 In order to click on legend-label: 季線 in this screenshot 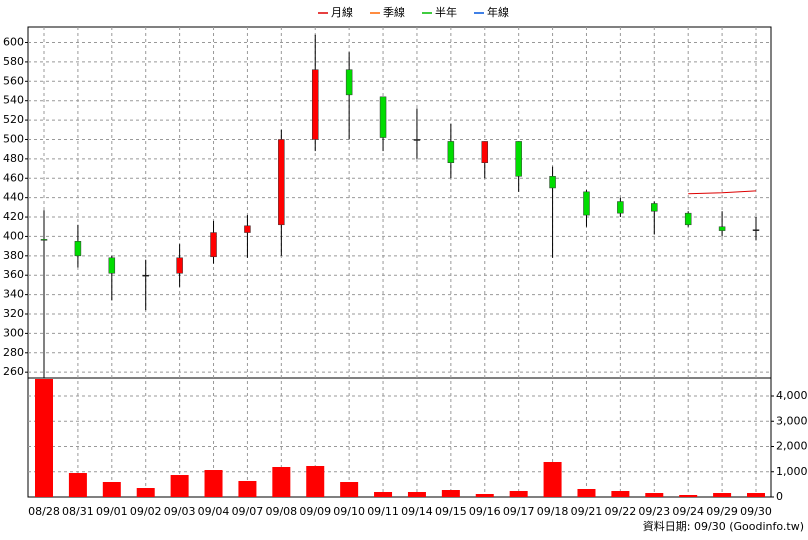, I will do `click(394, 12)`.